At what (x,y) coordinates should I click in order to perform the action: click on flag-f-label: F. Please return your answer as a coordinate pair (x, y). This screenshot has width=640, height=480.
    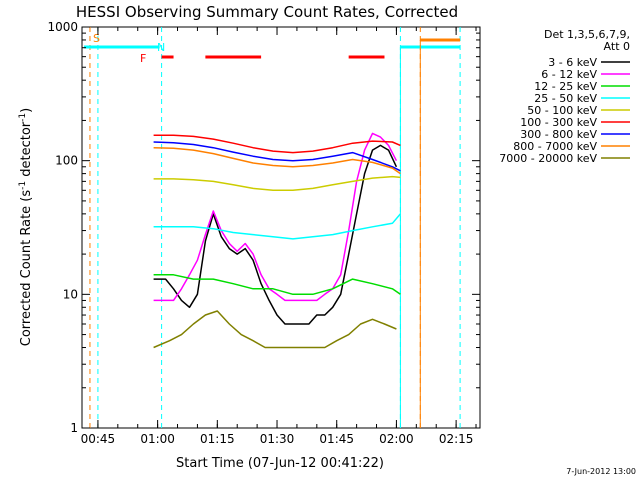
    Looking at the image, I should click on (143, 58).